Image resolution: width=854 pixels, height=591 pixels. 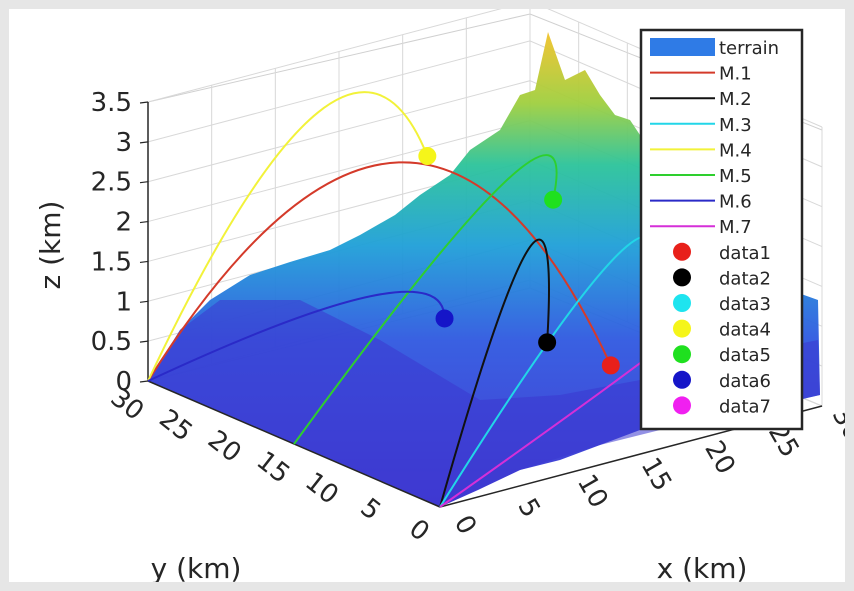 What do you see at coordinates (371, 510) in the screenshot?
I see `y-tick-label: 5` at bounding box center [371, 510].